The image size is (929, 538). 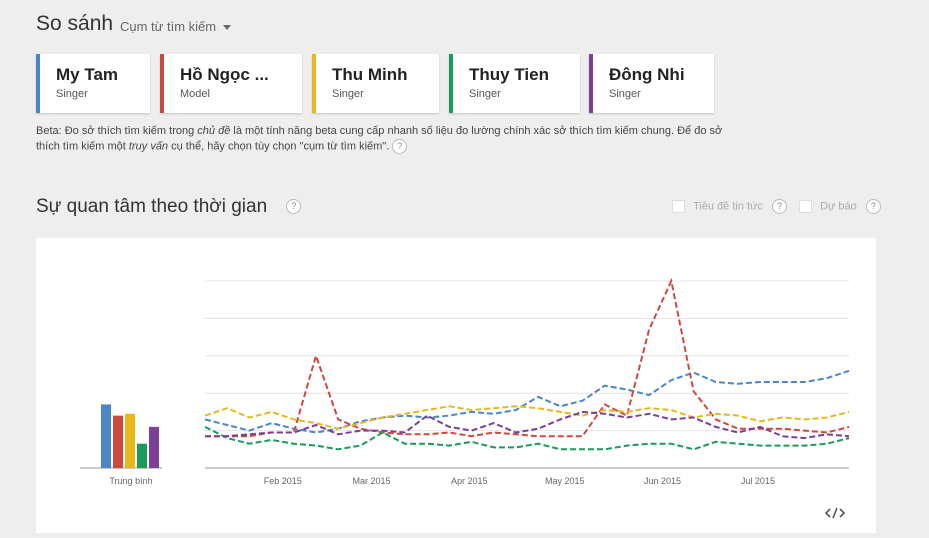 What do you see at coordinates (835, 513) in the screenshot?
I see `embed-icon` at bounding box center [835, 513].